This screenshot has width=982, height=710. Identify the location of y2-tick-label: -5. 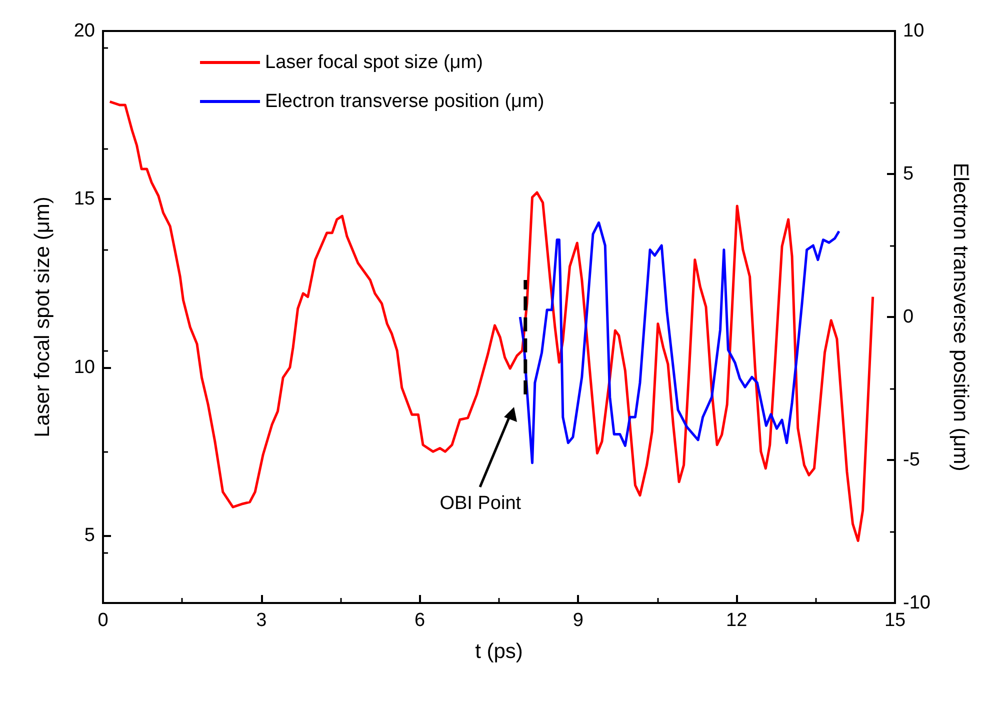
(911, 460).